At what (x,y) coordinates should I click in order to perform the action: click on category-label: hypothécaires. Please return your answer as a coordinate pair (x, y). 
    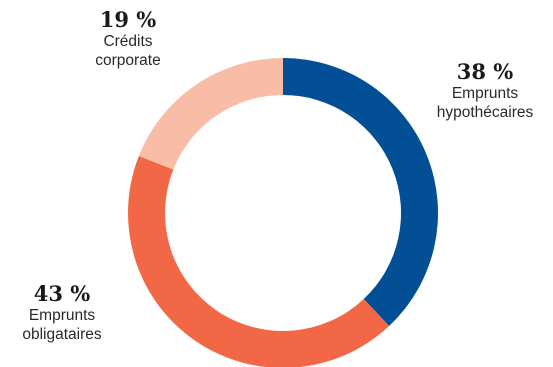
    Looking at the image, I should click on (485, 112).